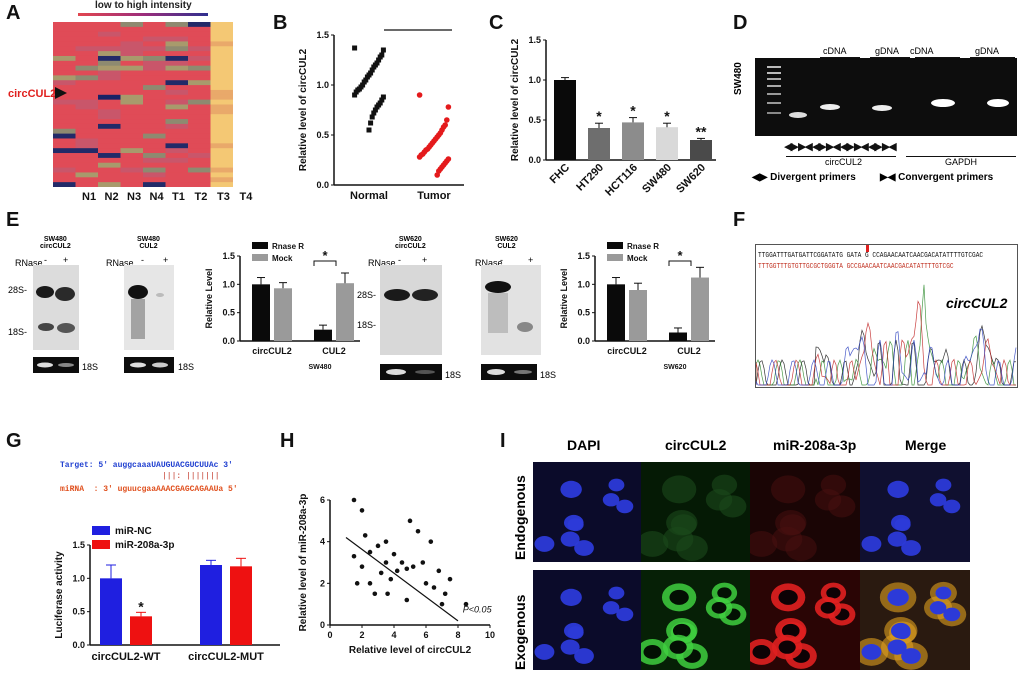  What do you see at coordinates (560, 174) in the screenshot?
I see `x-category-label: FHC` at bounding box center [560, 174].